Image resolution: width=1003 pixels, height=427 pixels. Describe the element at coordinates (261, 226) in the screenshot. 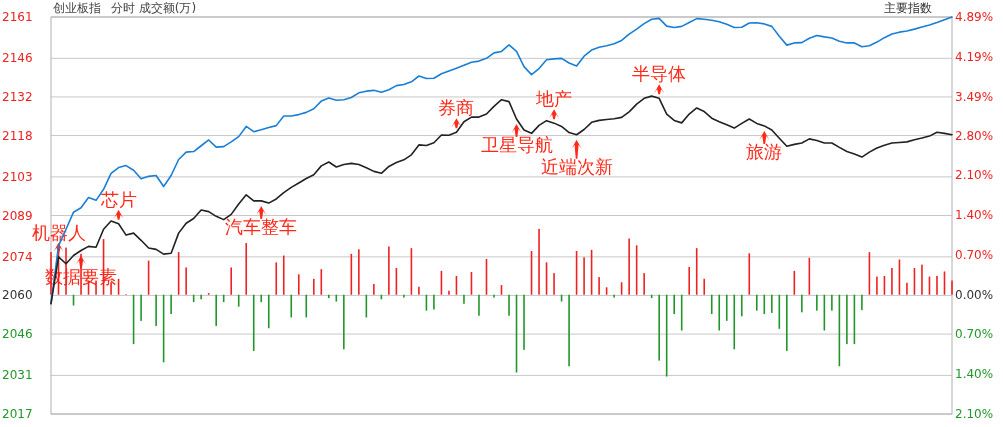

I see `data-label: 汽车整车` at that location.